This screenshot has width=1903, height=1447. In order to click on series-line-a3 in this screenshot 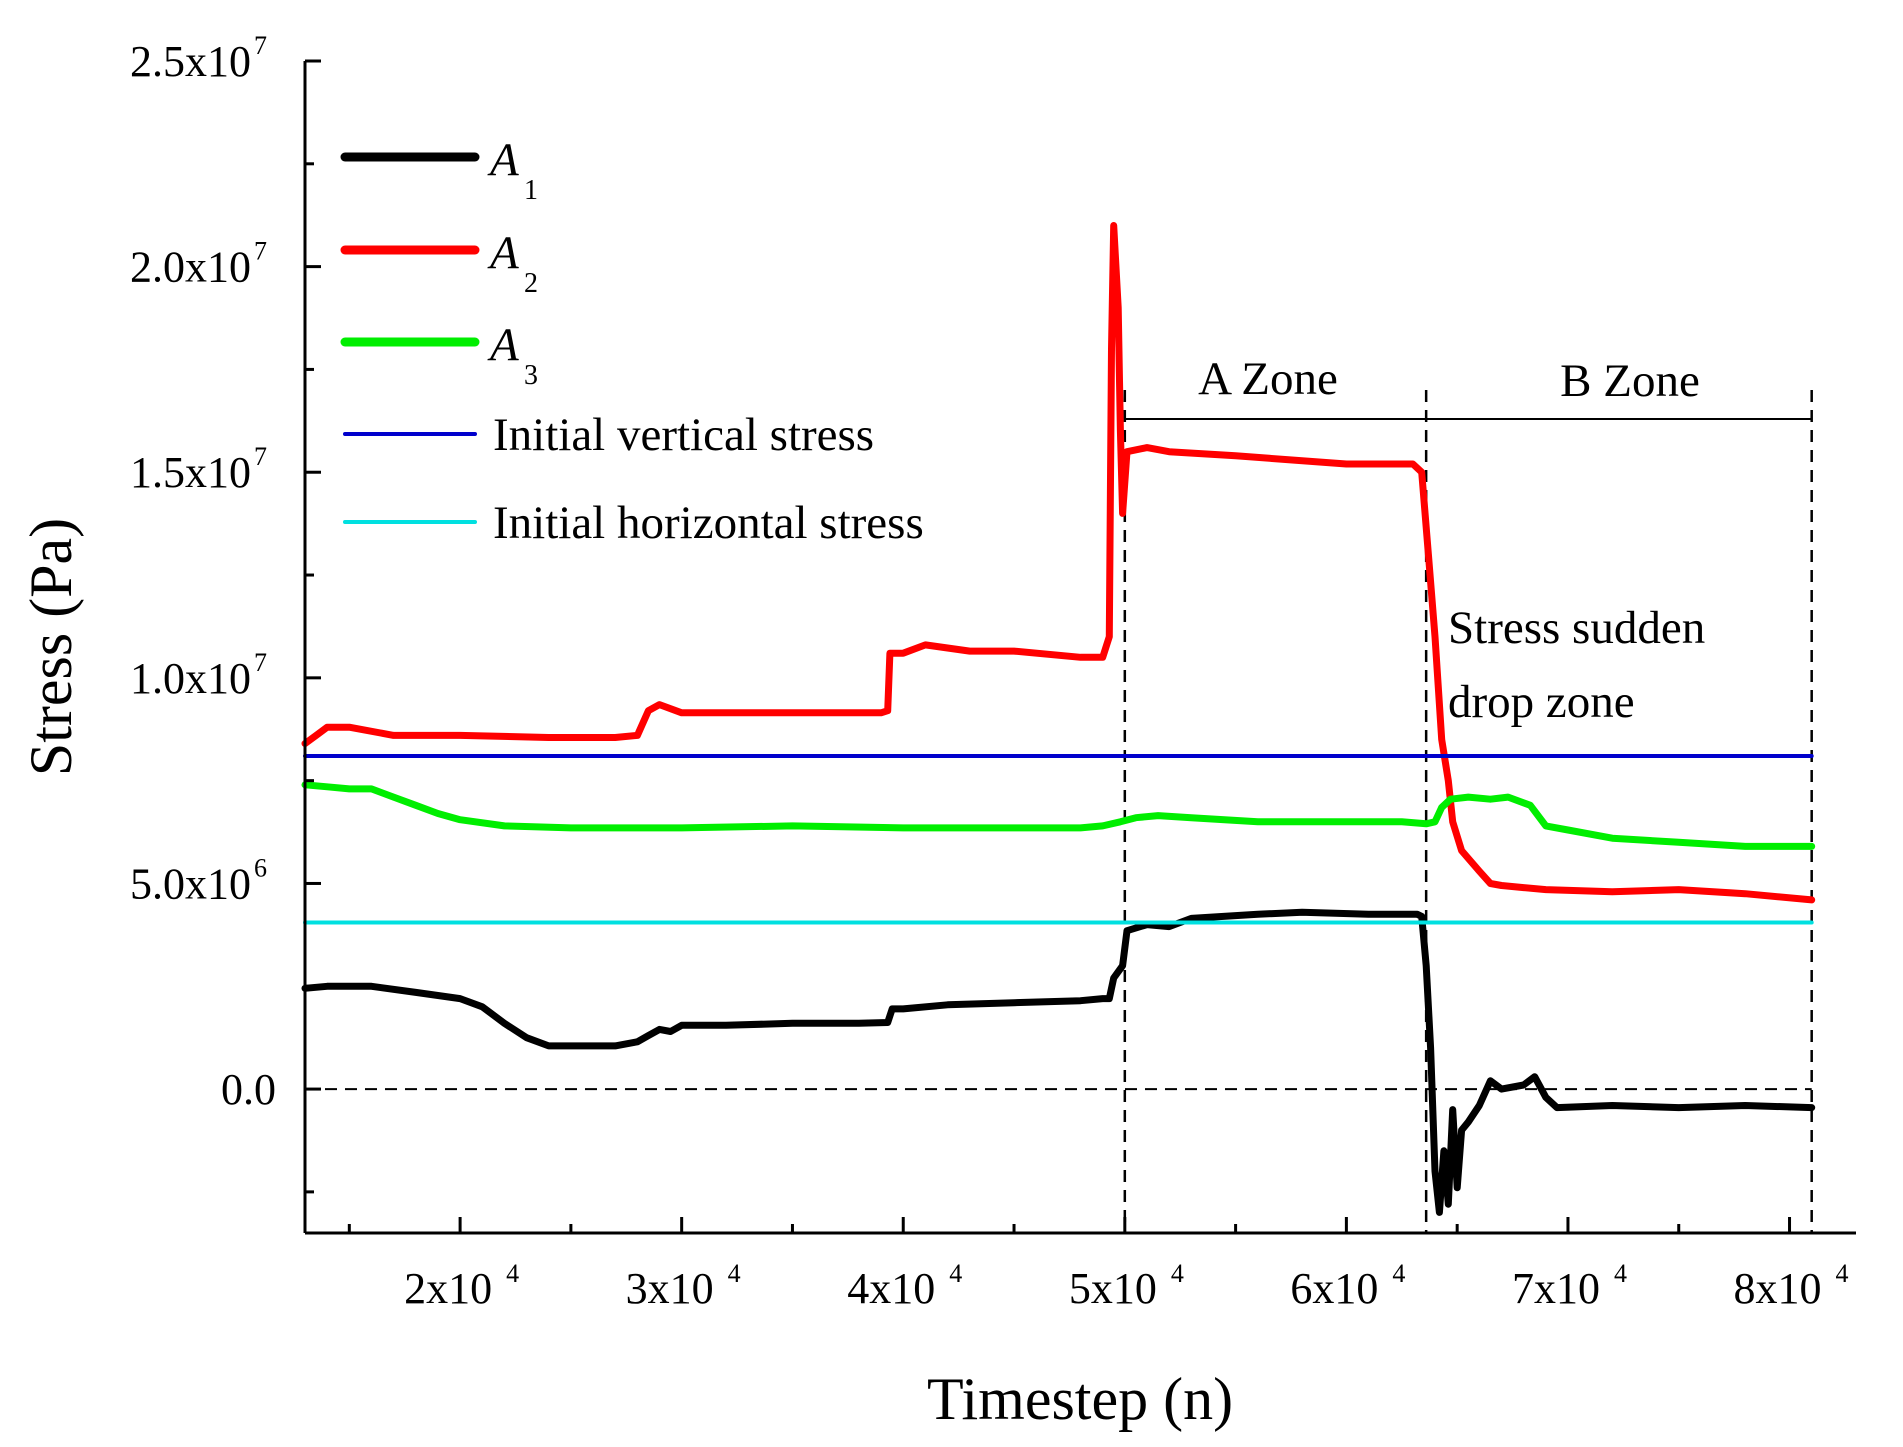, I will do `click(1058, 815)`.